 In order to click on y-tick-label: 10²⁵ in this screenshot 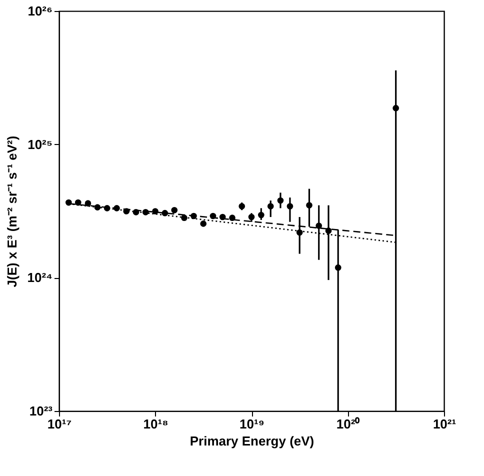, I will do `click(40, 144)`.